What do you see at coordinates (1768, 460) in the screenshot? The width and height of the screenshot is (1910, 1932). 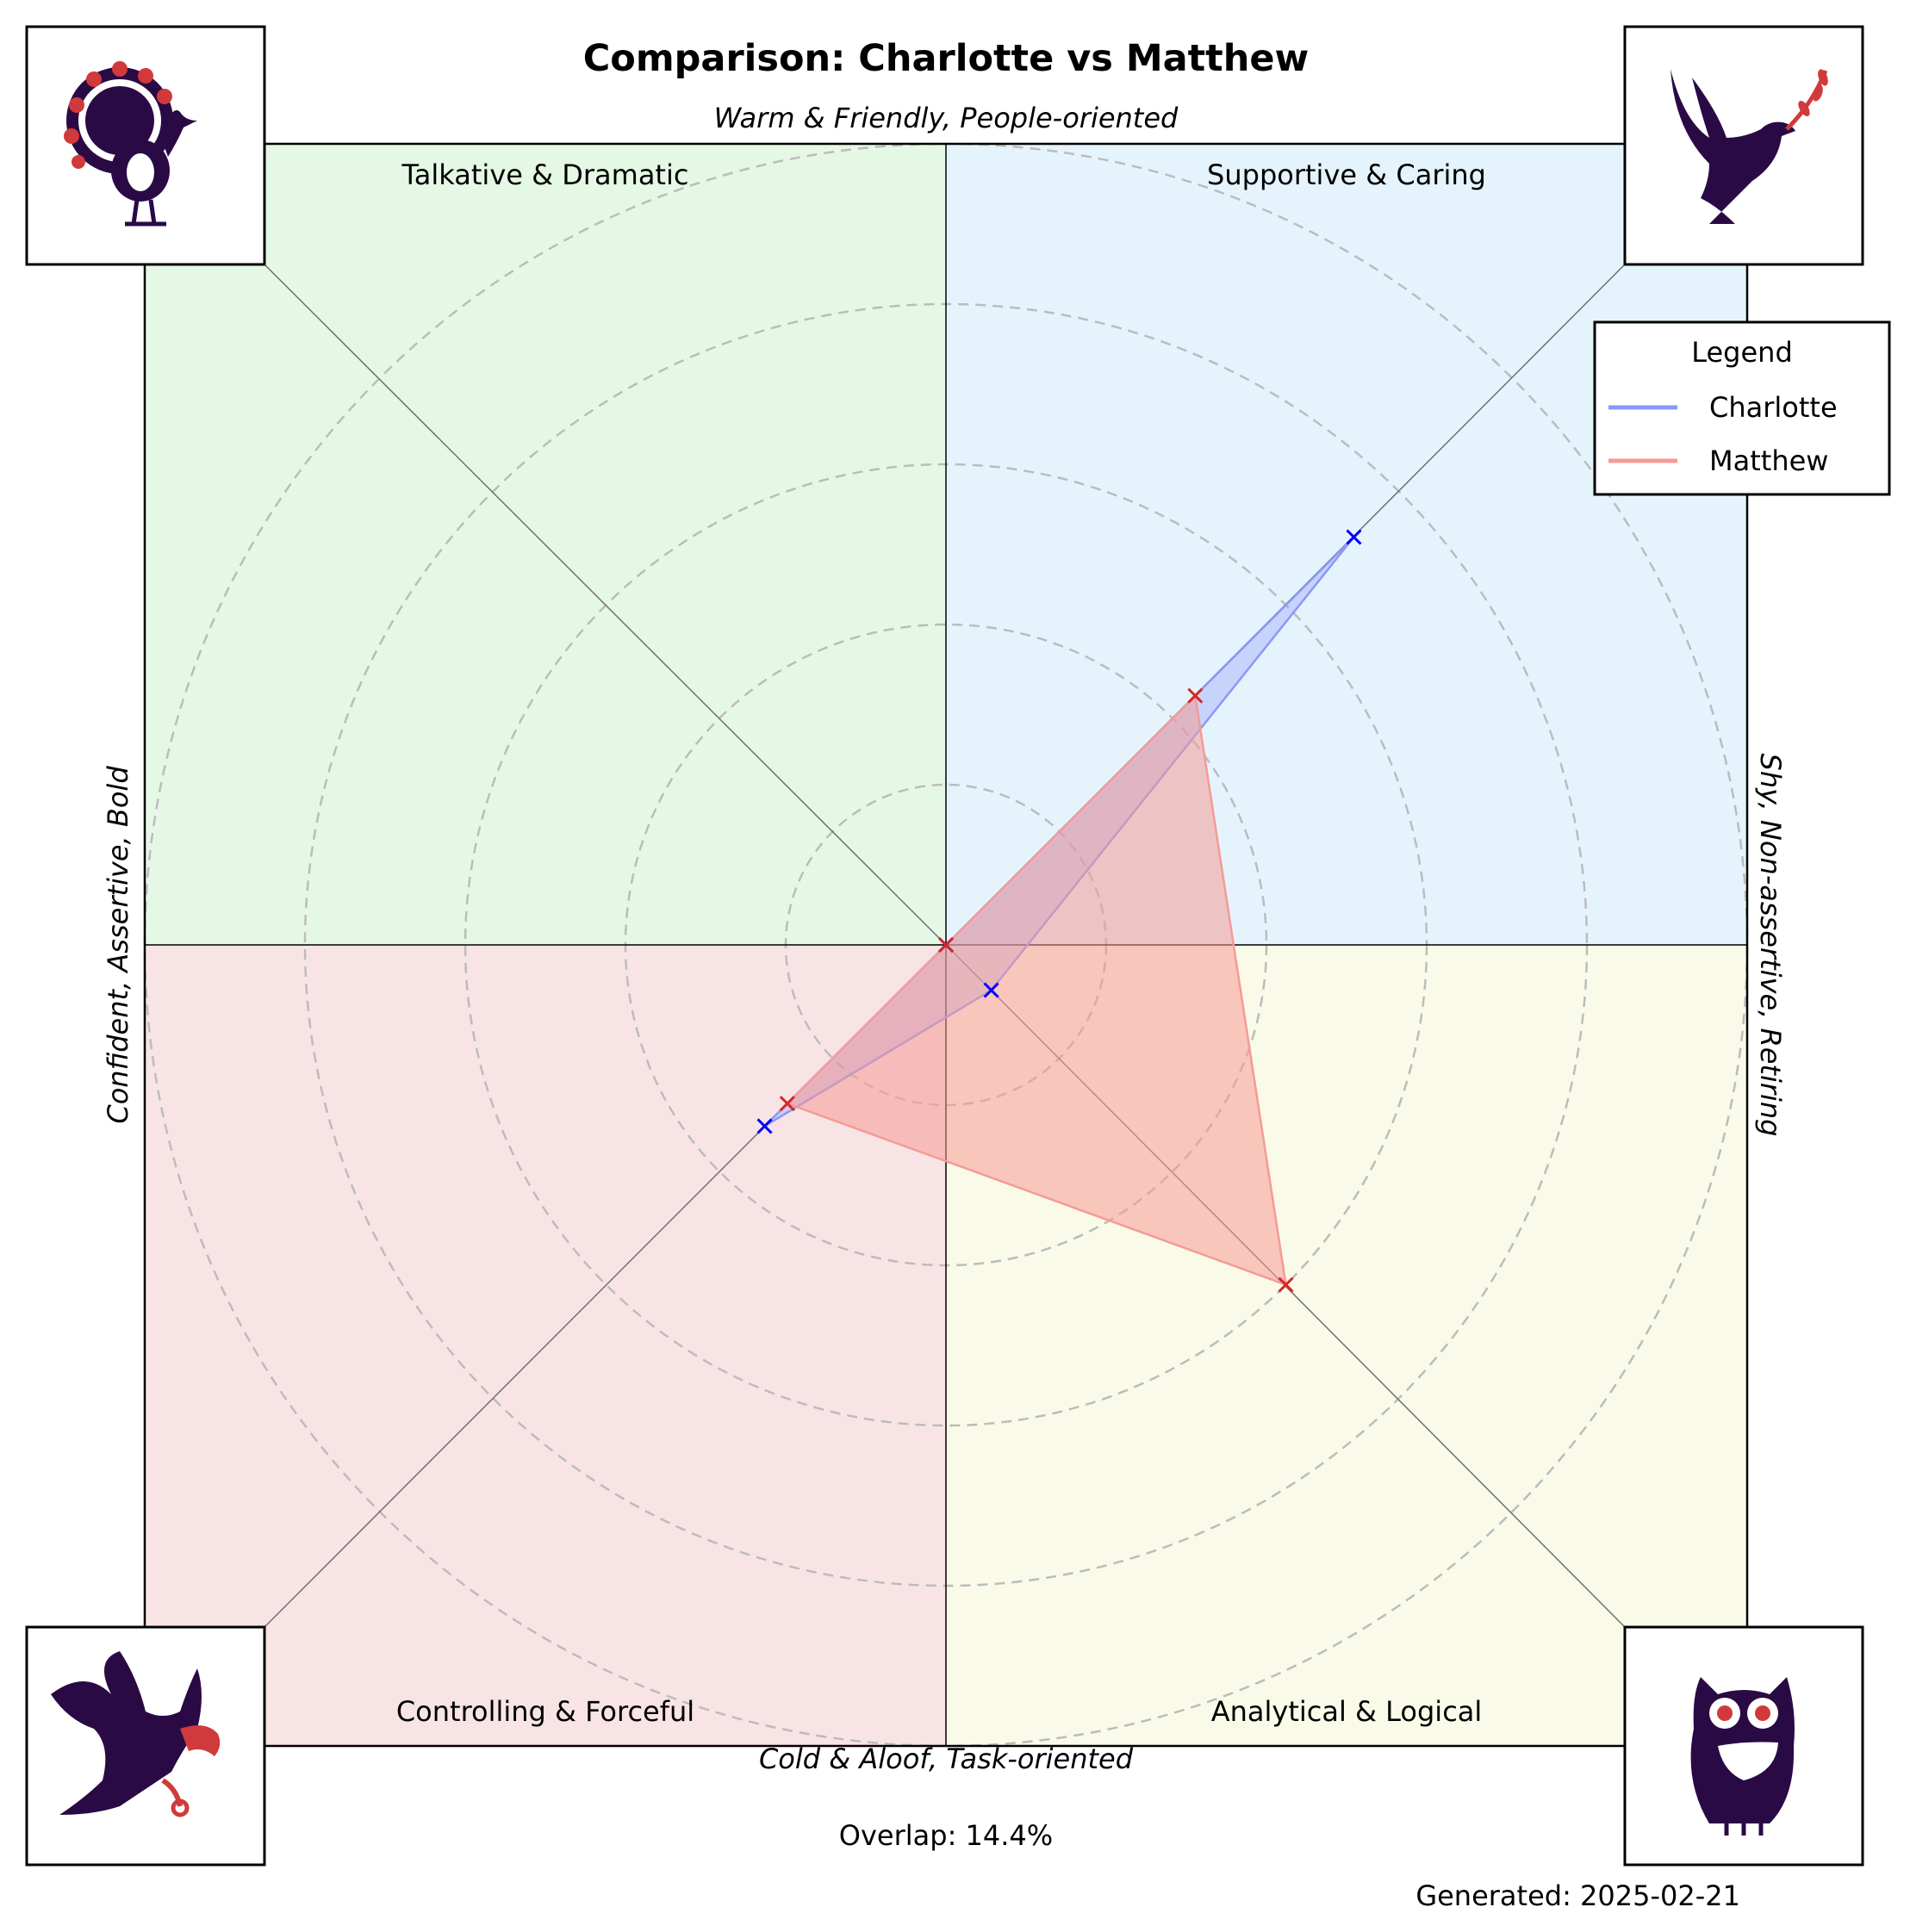 I see `legend-label-matthew: Matthew` at bounding box center [1768, 460].